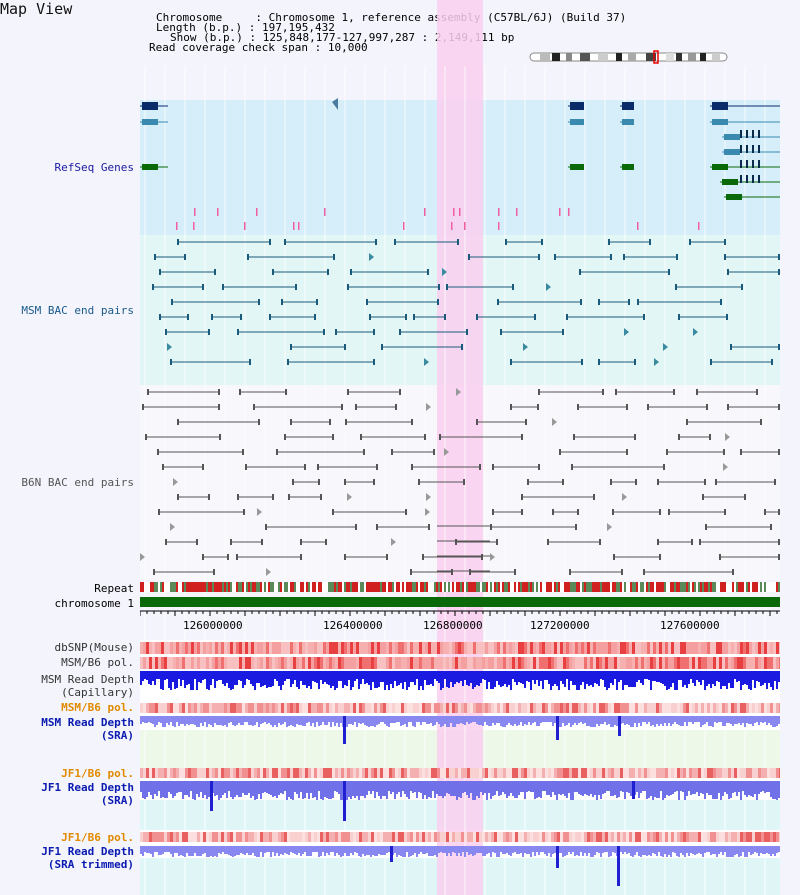  Describe the element at coordinates (325, 212) in the screenshot. I see `variant-tick` at that location.